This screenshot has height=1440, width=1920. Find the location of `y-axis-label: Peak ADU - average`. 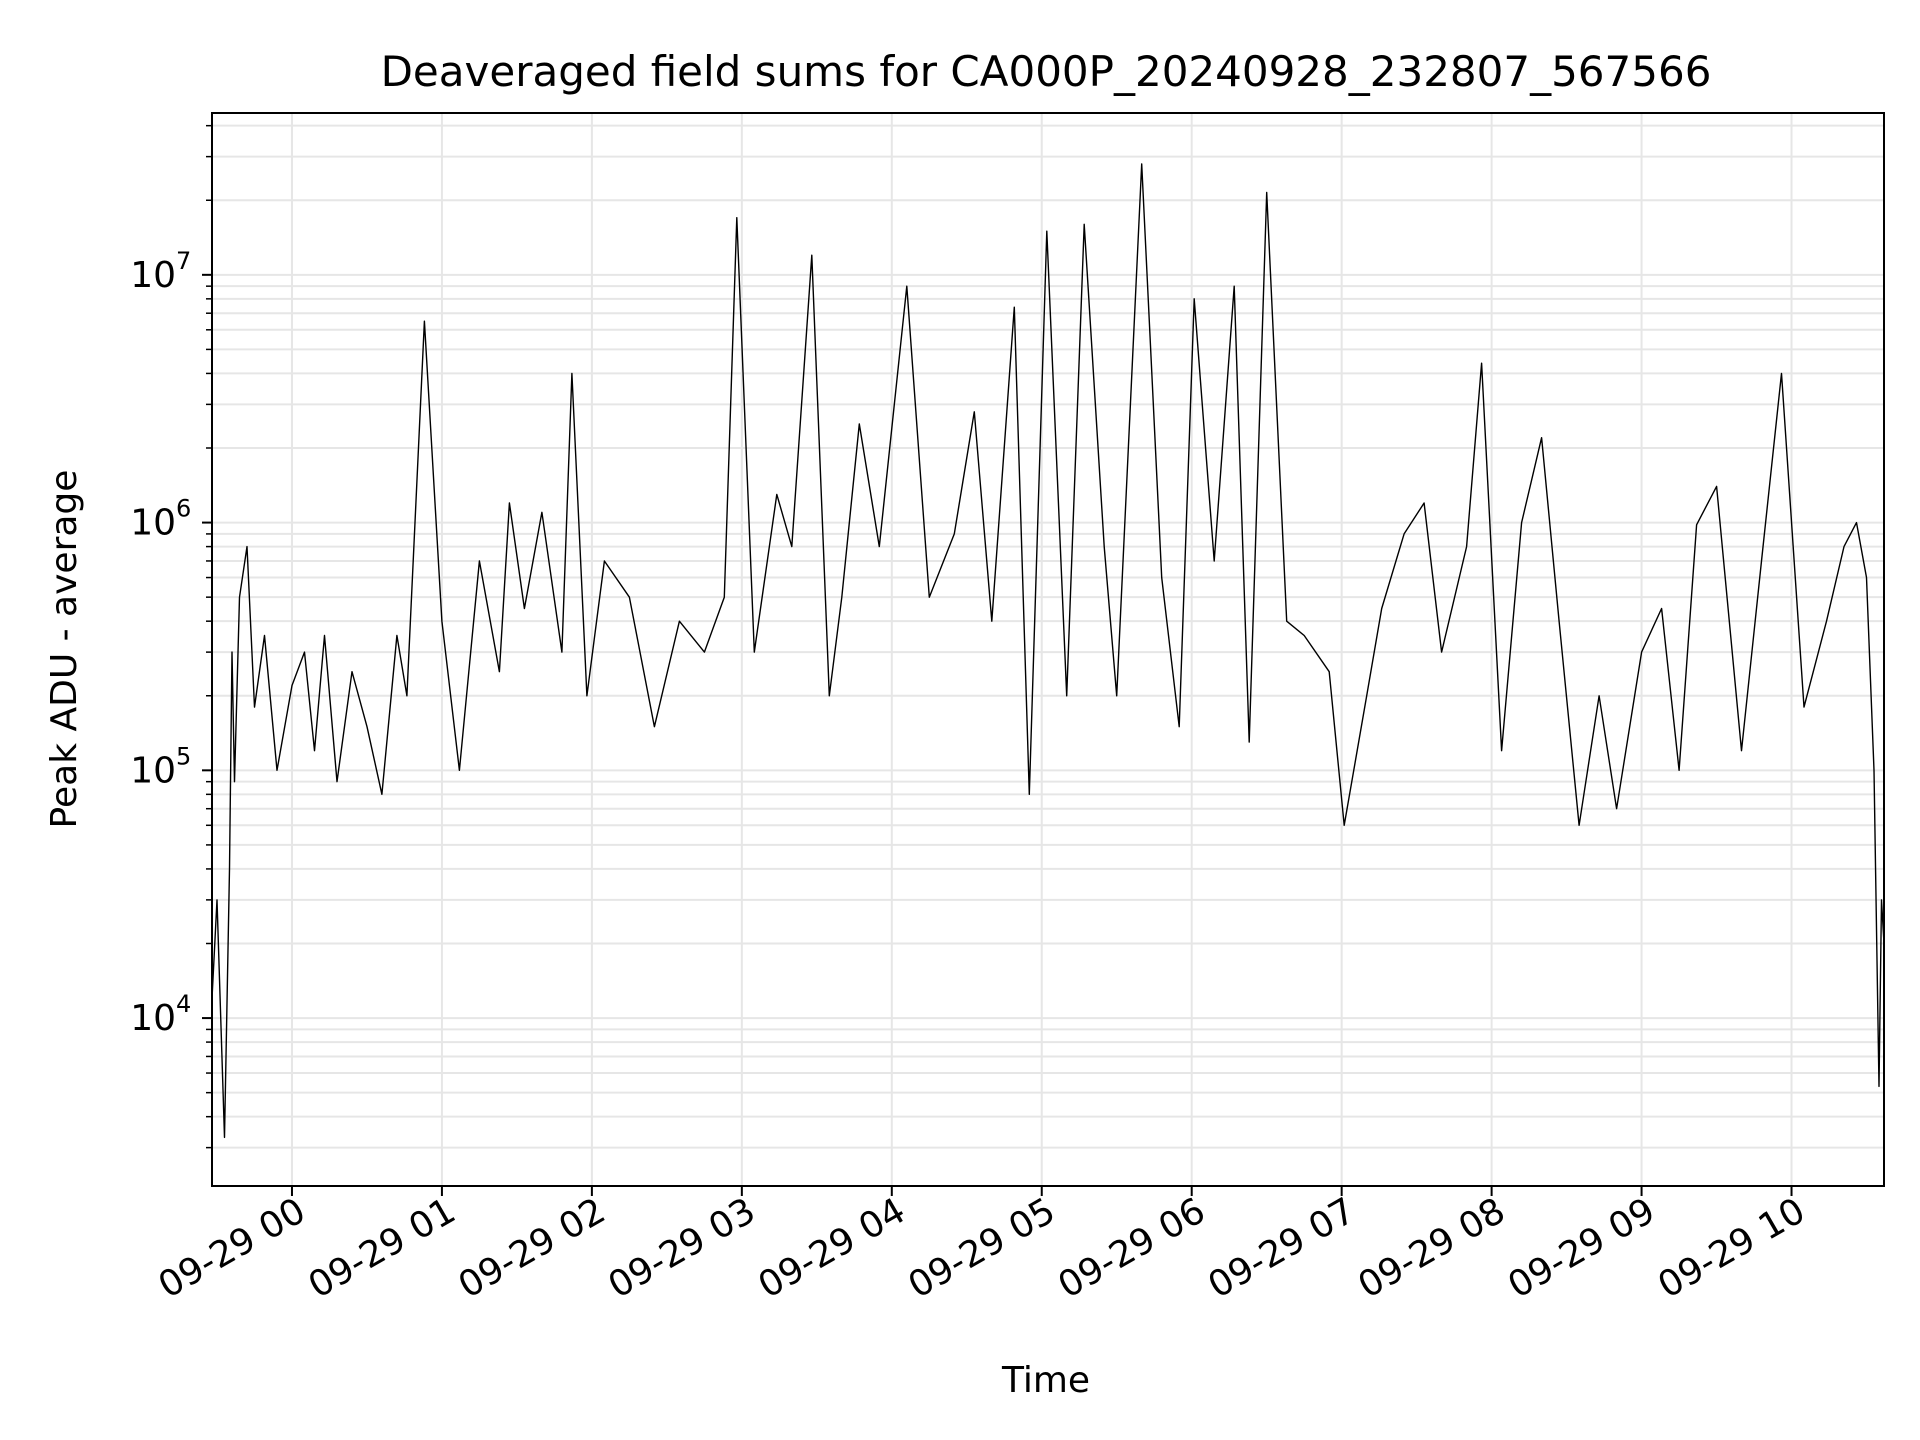

y-axis-label: Peak ADU - average is located at coordinates (64, 649).